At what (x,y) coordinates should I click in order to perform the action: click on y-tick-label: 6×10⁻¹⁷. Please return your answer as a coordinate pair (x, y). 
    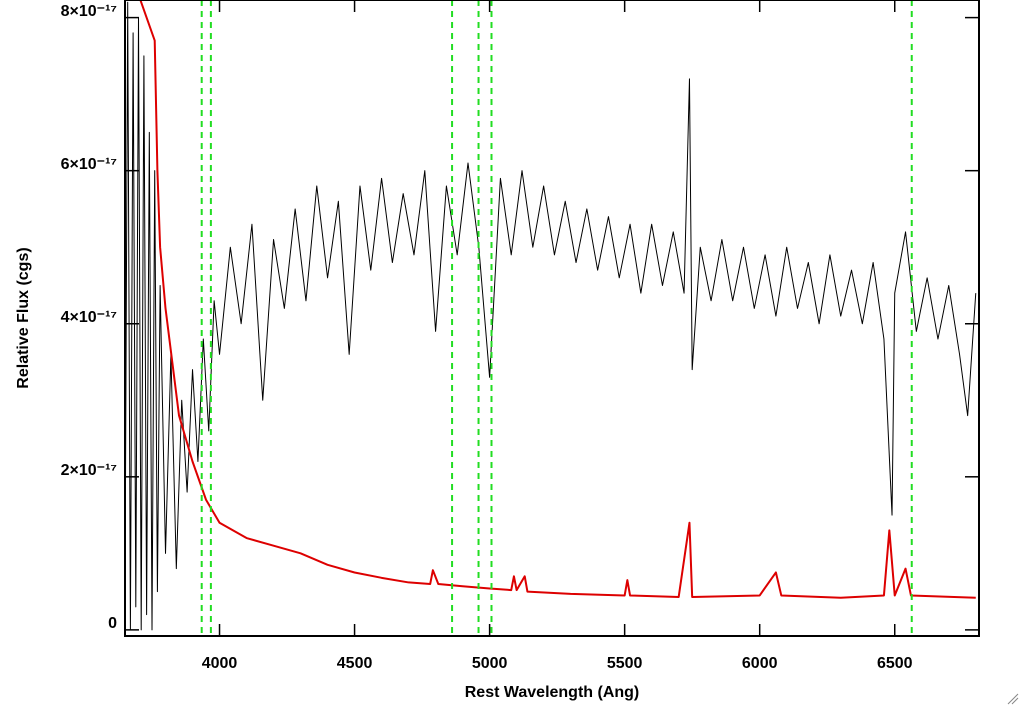
    Looking at the image, I should click on (89, 164).